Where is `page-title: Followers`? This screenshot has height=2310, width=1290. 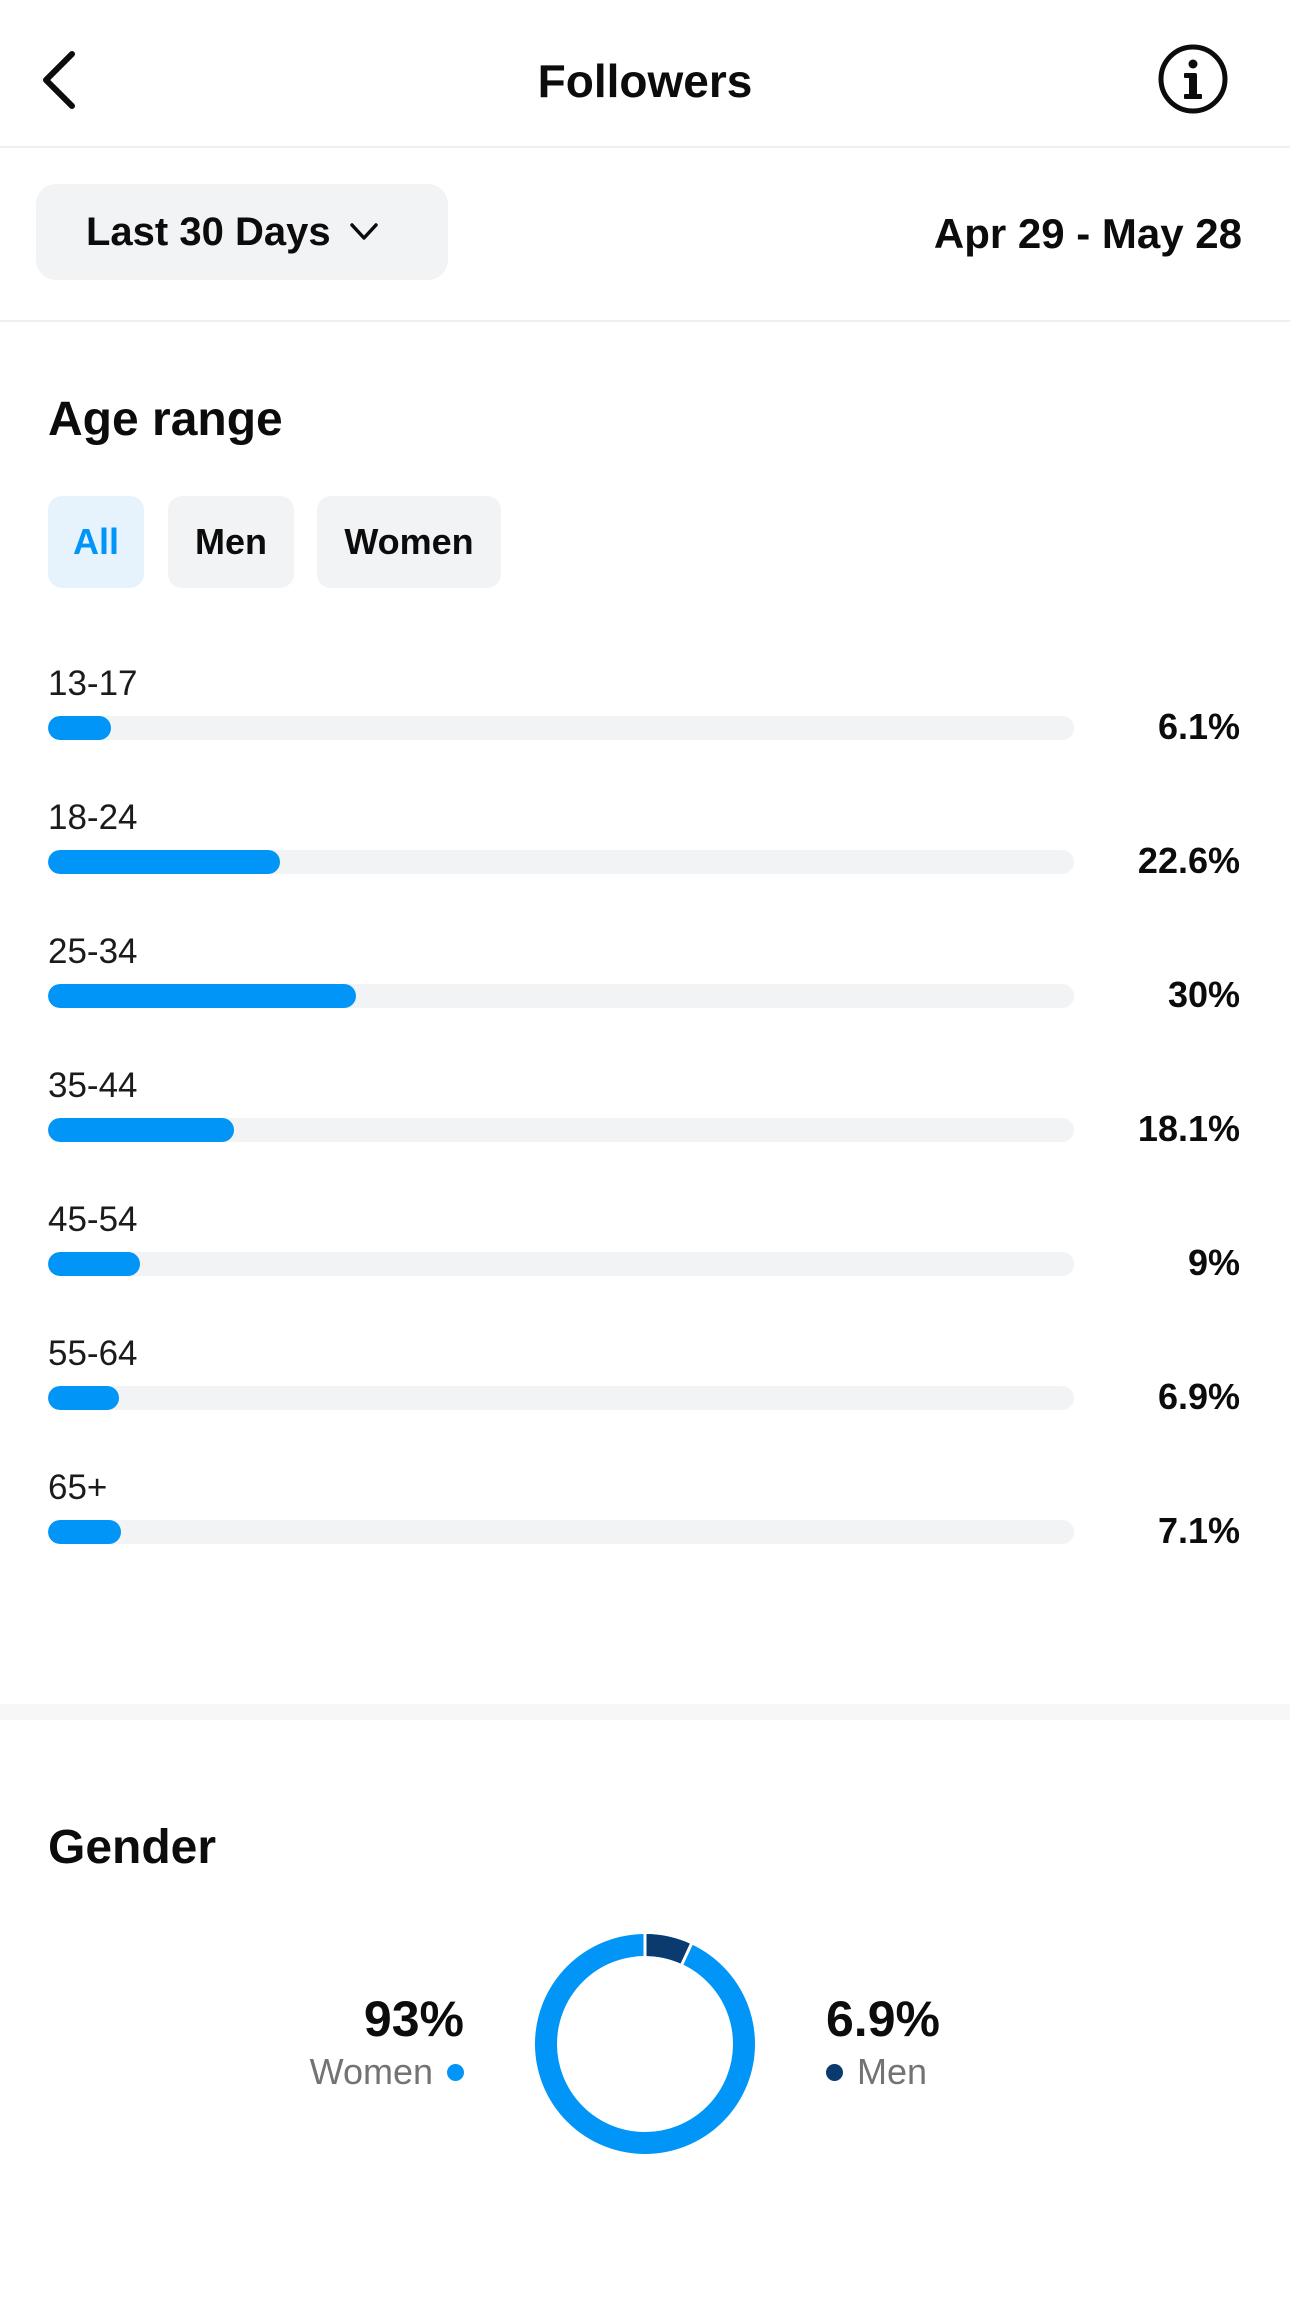
page-title: Followers is located at coordinates (645, 81).